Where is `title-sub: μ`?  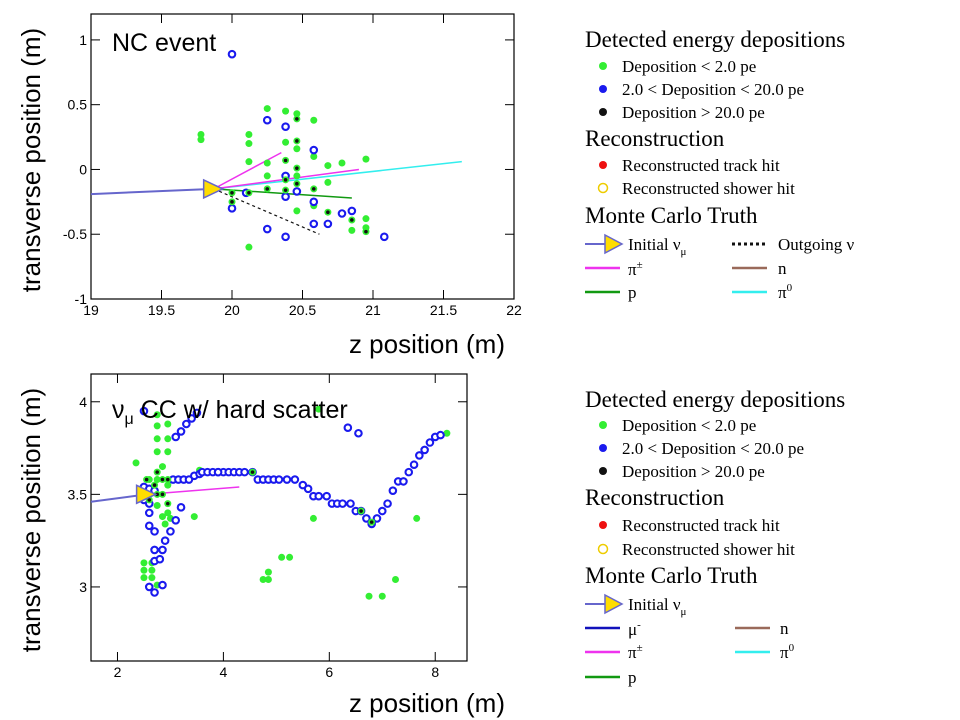 title-sub: μ is located at coordinates (129, 419).